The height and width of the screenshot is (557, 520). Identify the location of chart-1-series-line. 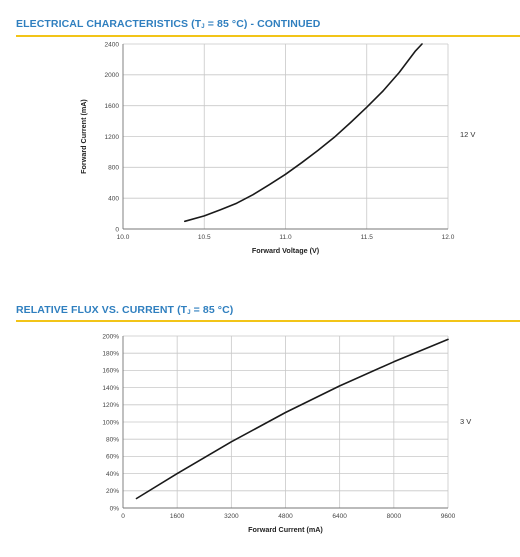
(303, 133).